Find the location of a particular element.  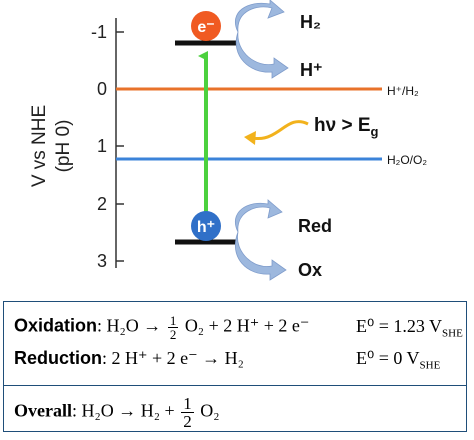

reduction-label: Reduction is located at coordinates (58, 358).